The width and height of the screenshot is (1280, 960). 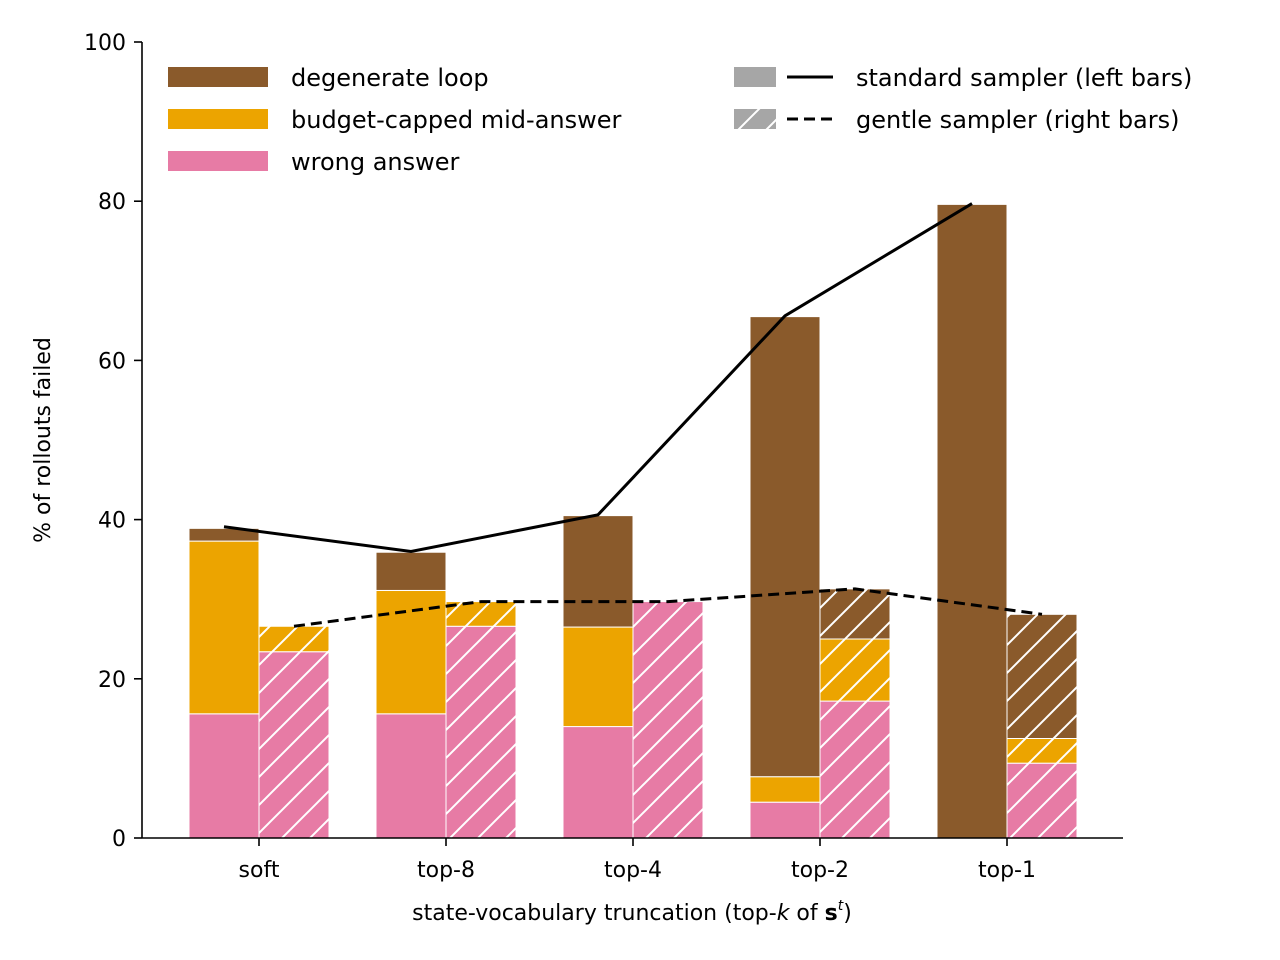 What do you see at coordinates (224, 534) in the screenshot?
I see `bar-standard-sampler-soft-degenerate-loop` at bounding box center [224, 534].